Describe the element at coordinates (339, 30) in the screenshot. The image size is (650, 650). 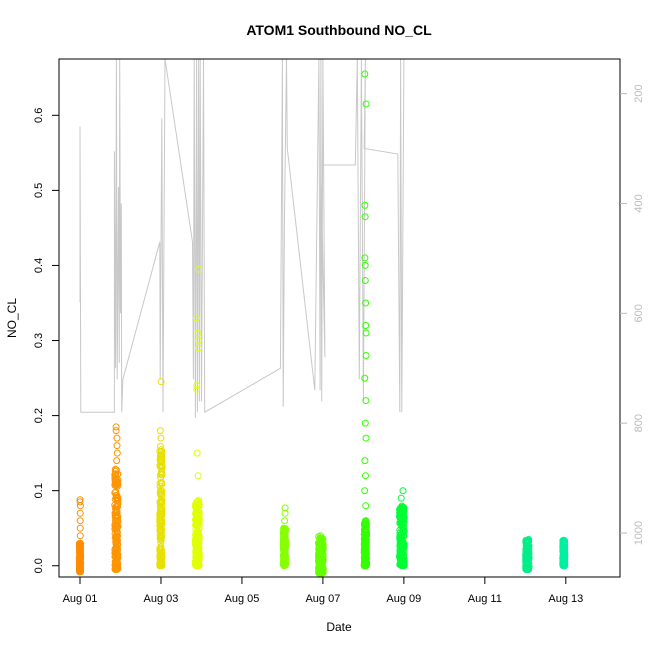
I see `chart-title: ATOM1 Southbound NO_CL` at that location.